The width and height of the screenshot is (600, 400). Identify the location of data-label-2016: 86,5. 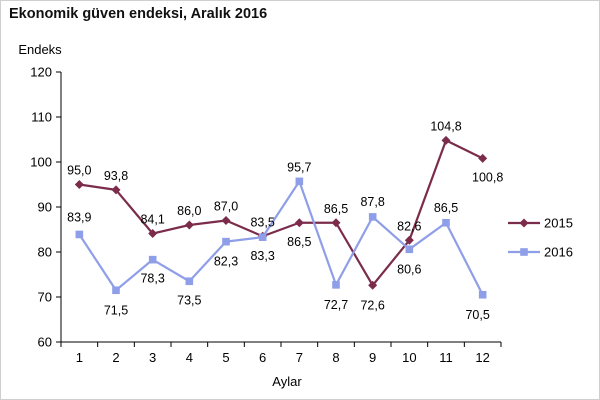
(446, 208).